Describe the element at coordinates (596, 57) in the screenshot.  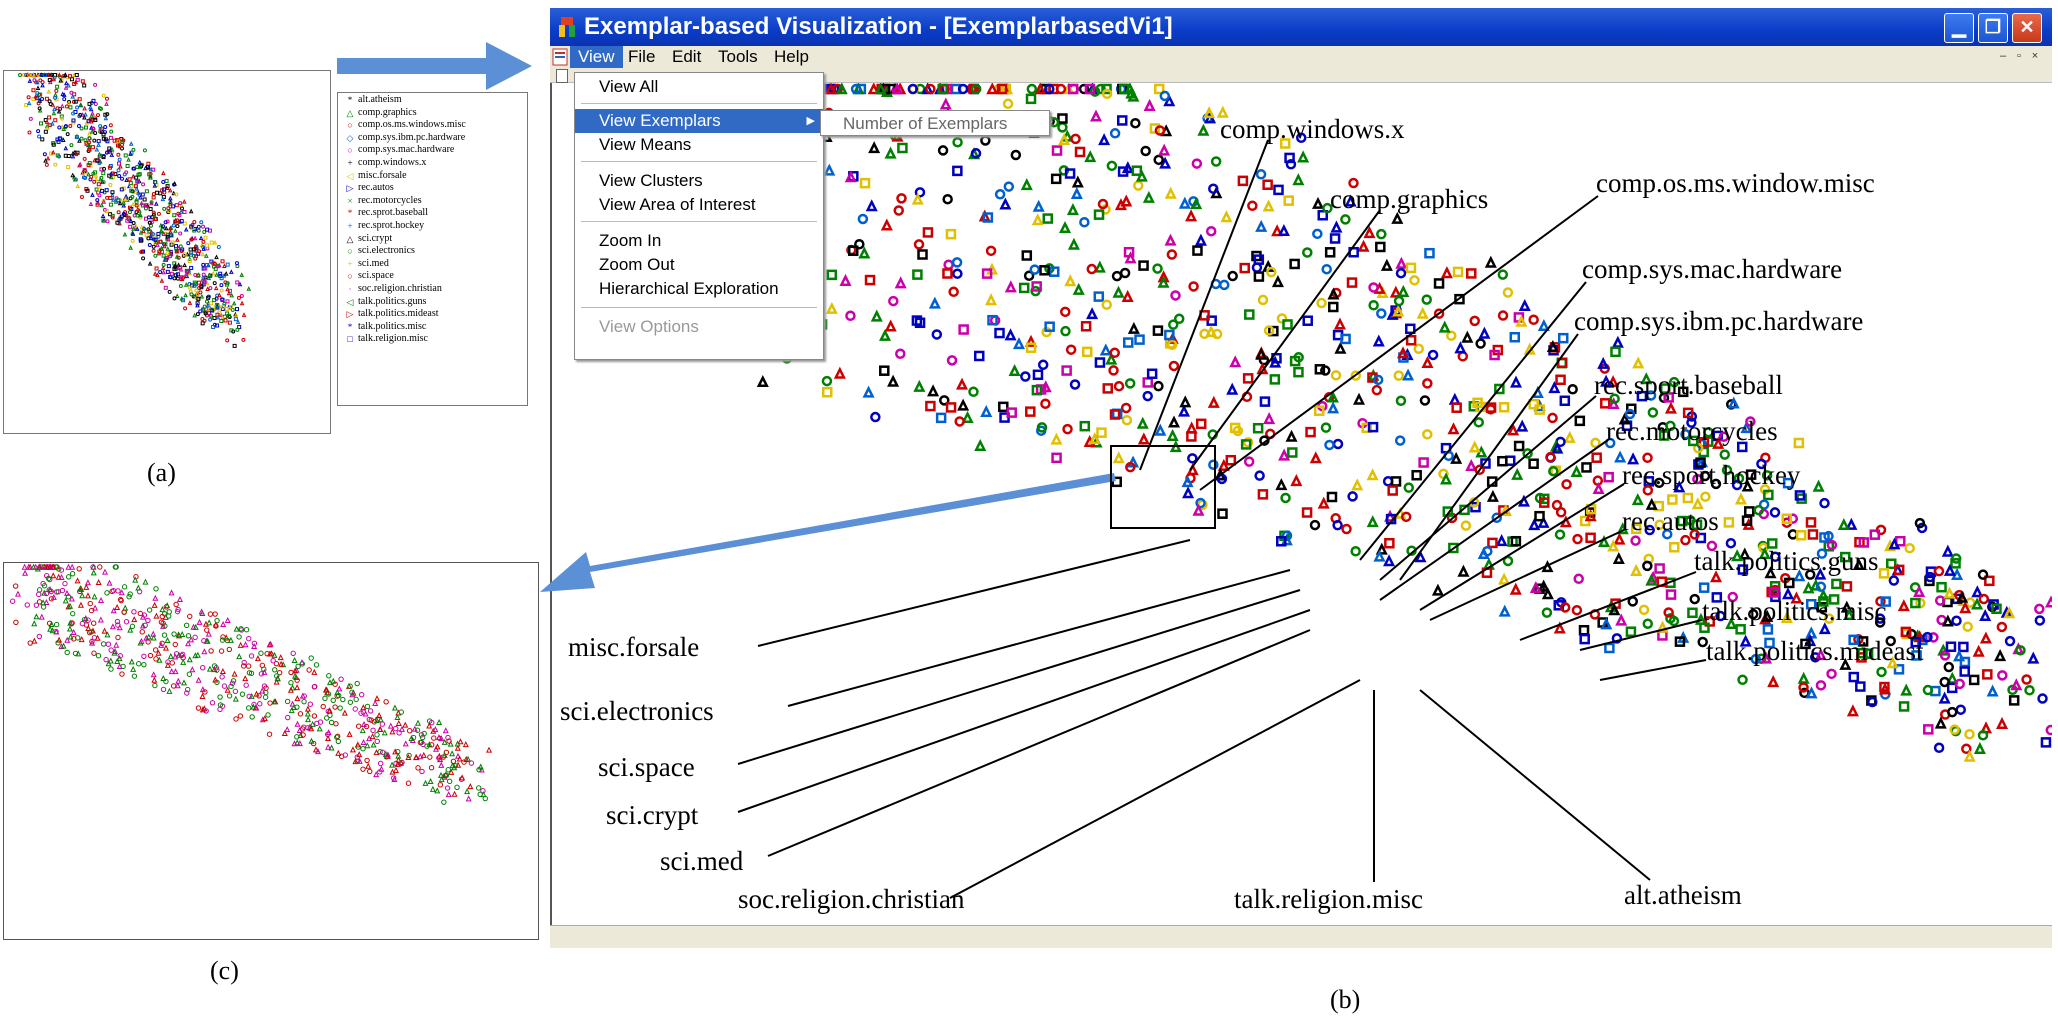
I see `menu-view: View` at that location.